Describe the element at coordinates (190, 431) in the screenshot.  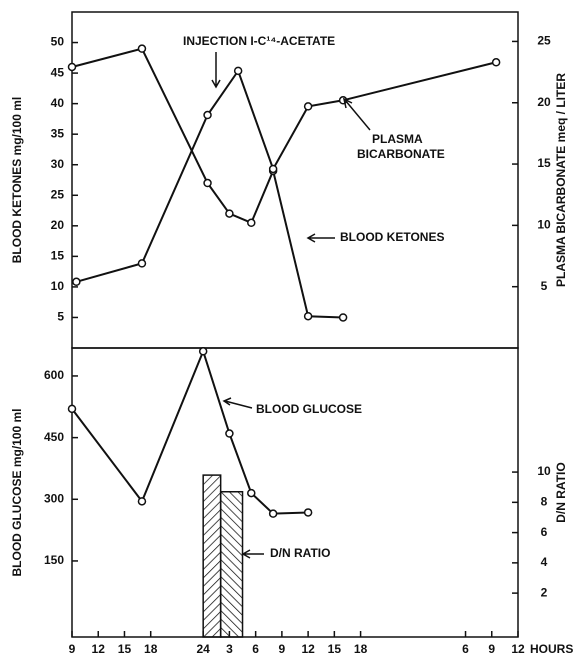
I see `series-line` at that location.